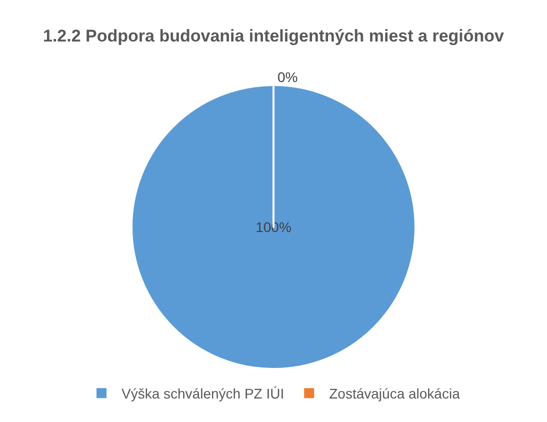 This screenshot has height=422, width=547. I want to click on text: 0%, so click(288, 77).